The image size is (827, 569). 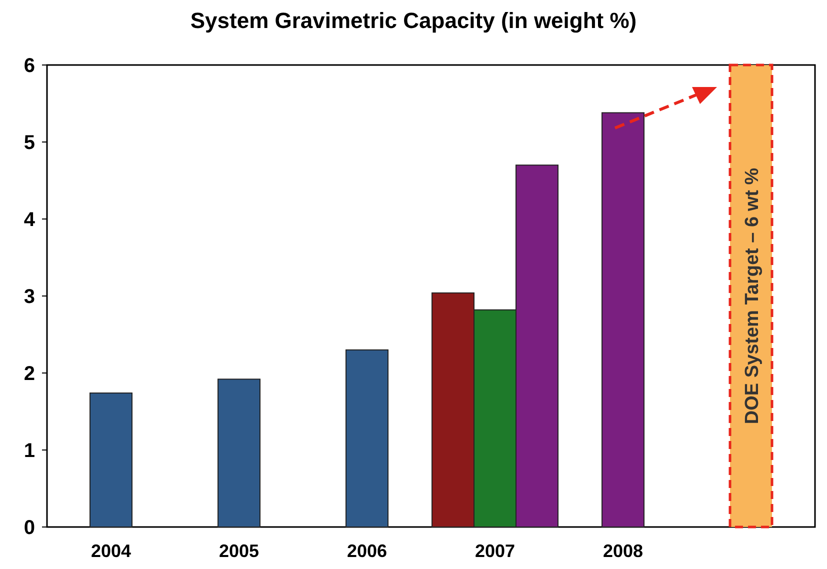 What do you see at coordinates (495, 551) in the screenshot?
I see `x-tick-label: 2007` at bounding box center [495, 551].